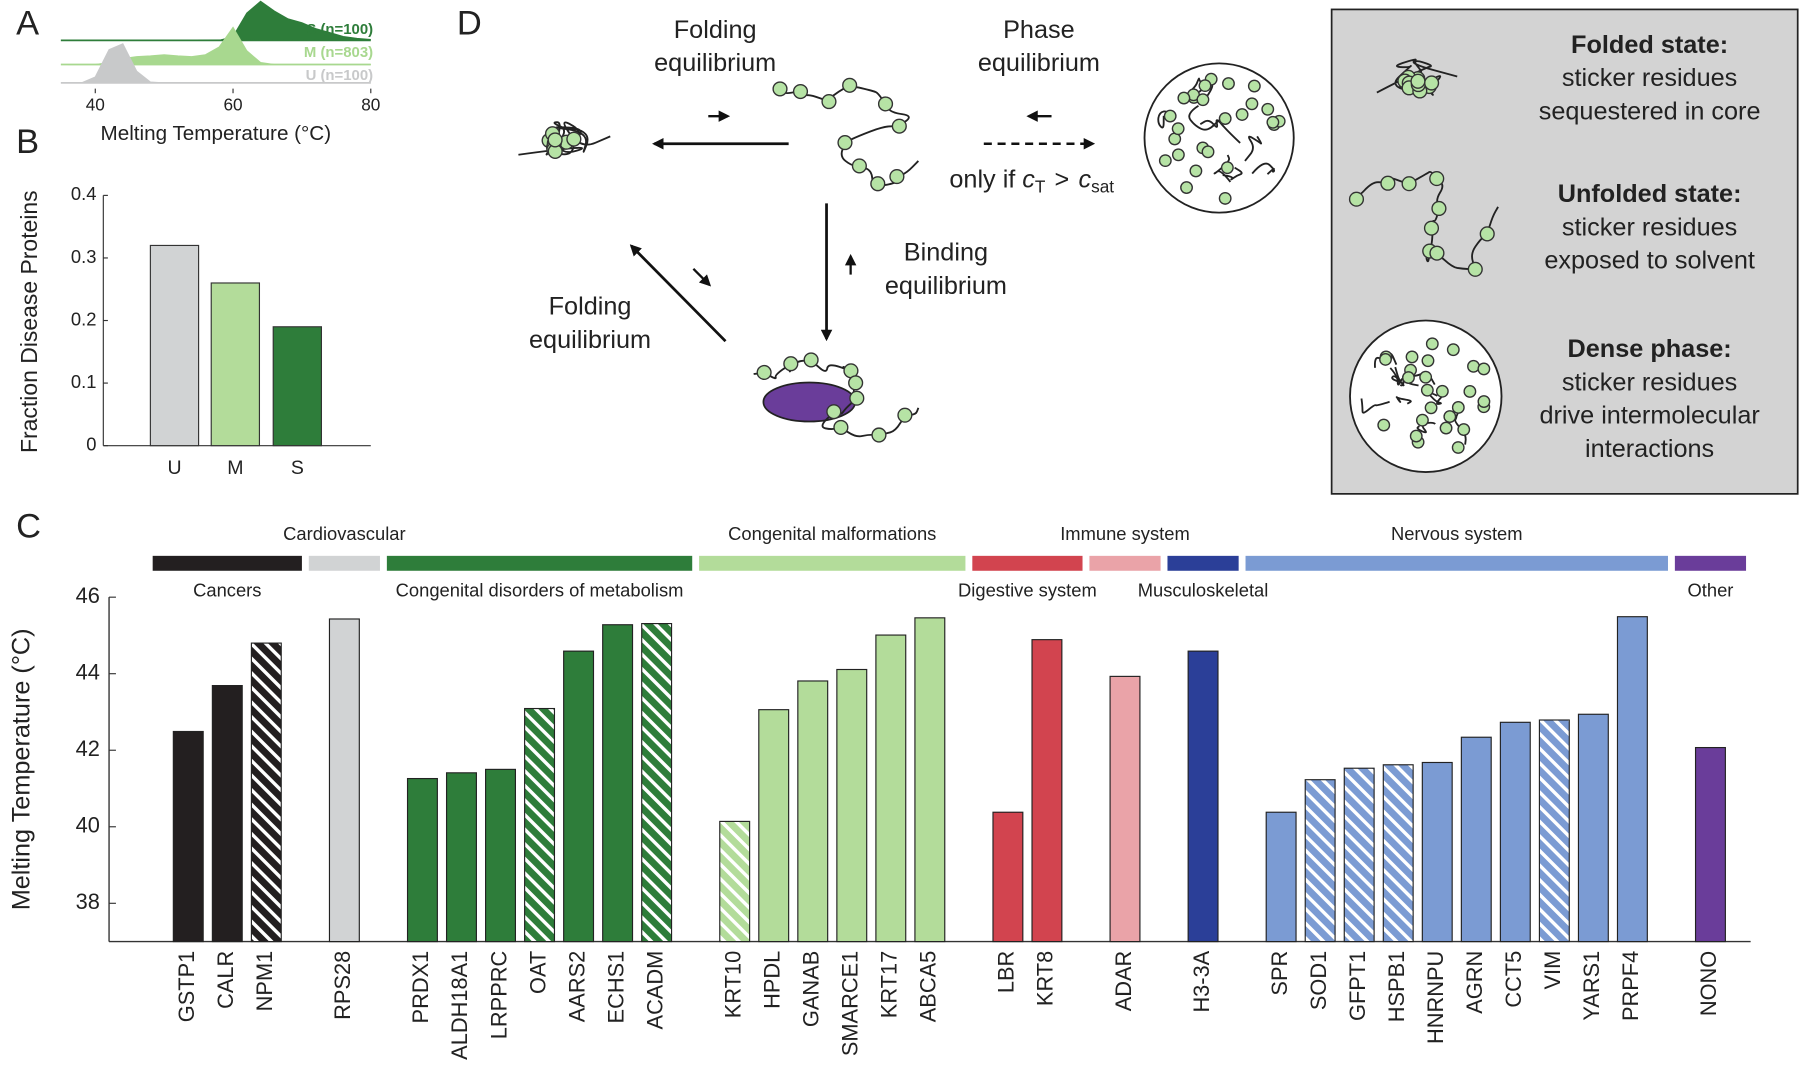  Describe the element at coordinates (84, 381) in the screenshot. I see `y-tick-label: 0.1` at that location.